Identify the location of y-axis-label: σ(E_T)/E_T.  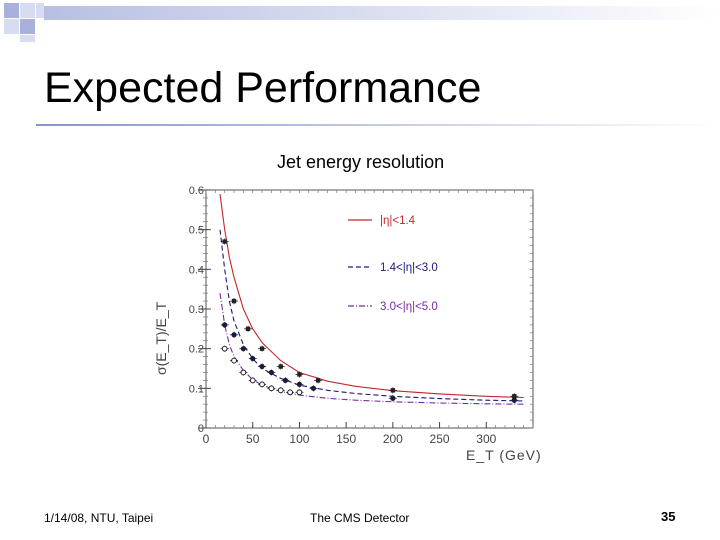
(161, 338).